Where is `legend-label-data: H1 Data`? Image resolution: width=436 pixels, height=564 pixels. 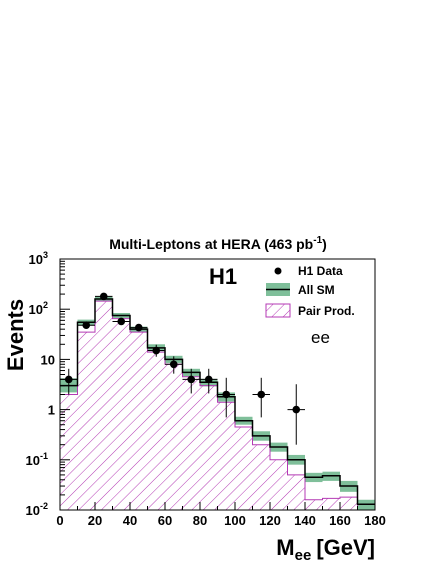 legend-label-data: H1 Data is located at coordinates (320, 271).